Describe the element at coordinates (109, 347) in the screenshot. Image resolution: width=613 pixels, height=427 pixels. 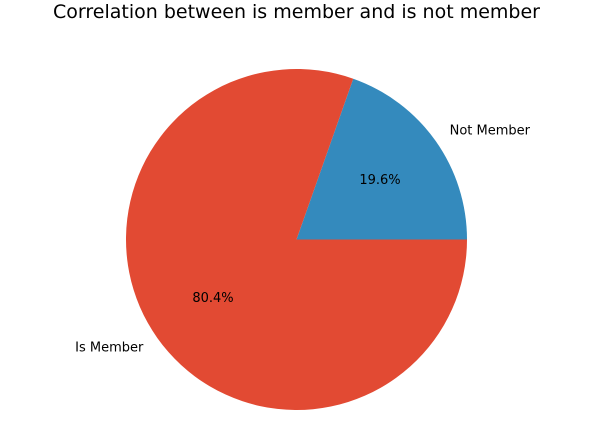
I see `slice-label-is-member: Is Member` at that location.